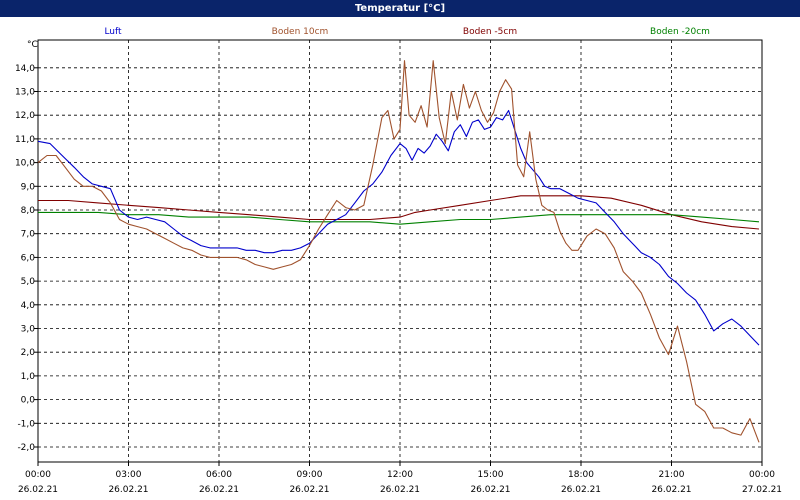  What do you see at coordinates (28, 401) in the screenshot?
I see `y-tick-label: 0,0` at bounding box center [28, 401].